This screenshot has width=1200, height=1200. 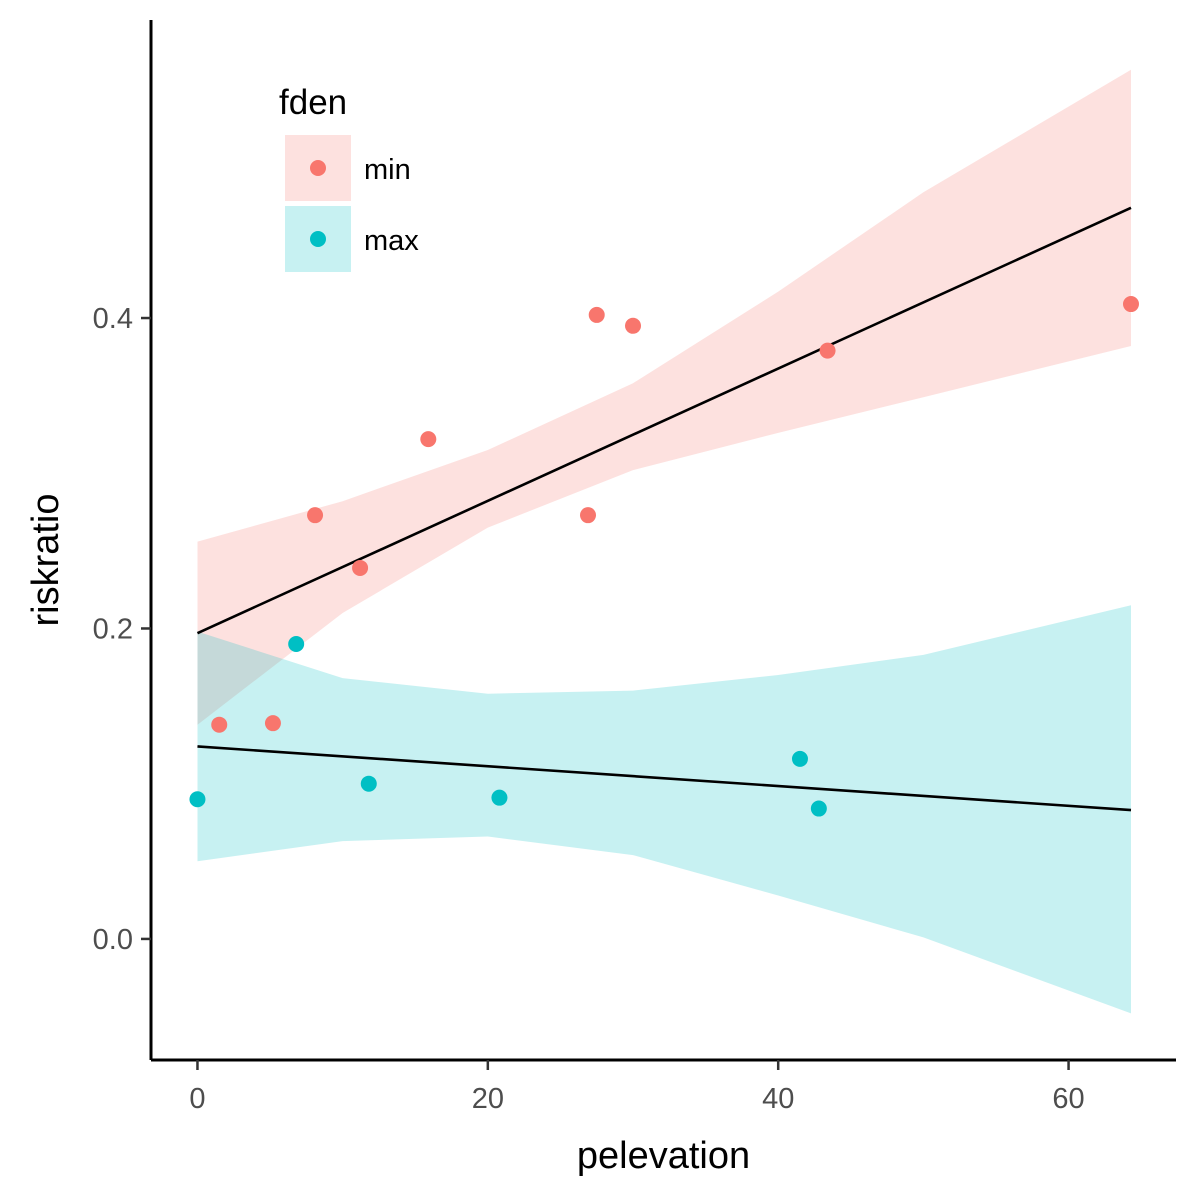 What do you see at coordinates (113, 319) in the screenshot?
I see `y-tick-label: 0.4` at bounding box center [113, 319].